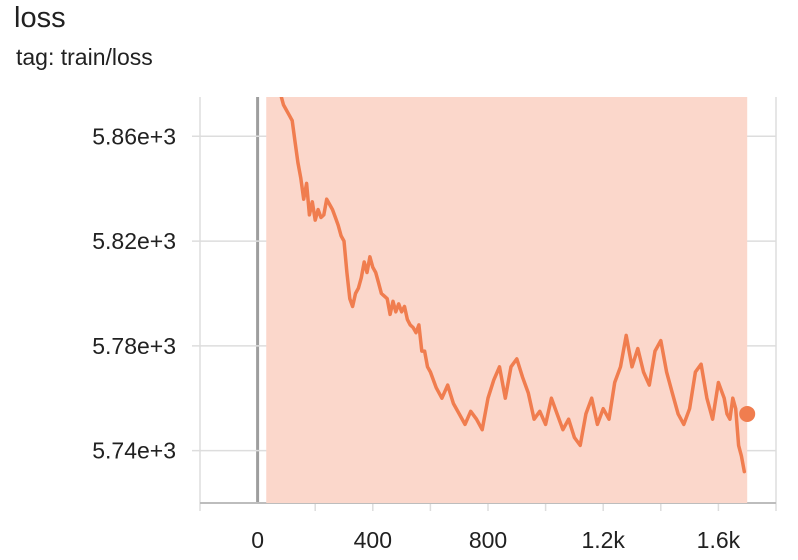 This screenshot has width=798, height=560. I want to click on y-tick-label: 5.82e+3, so click(134, 241).